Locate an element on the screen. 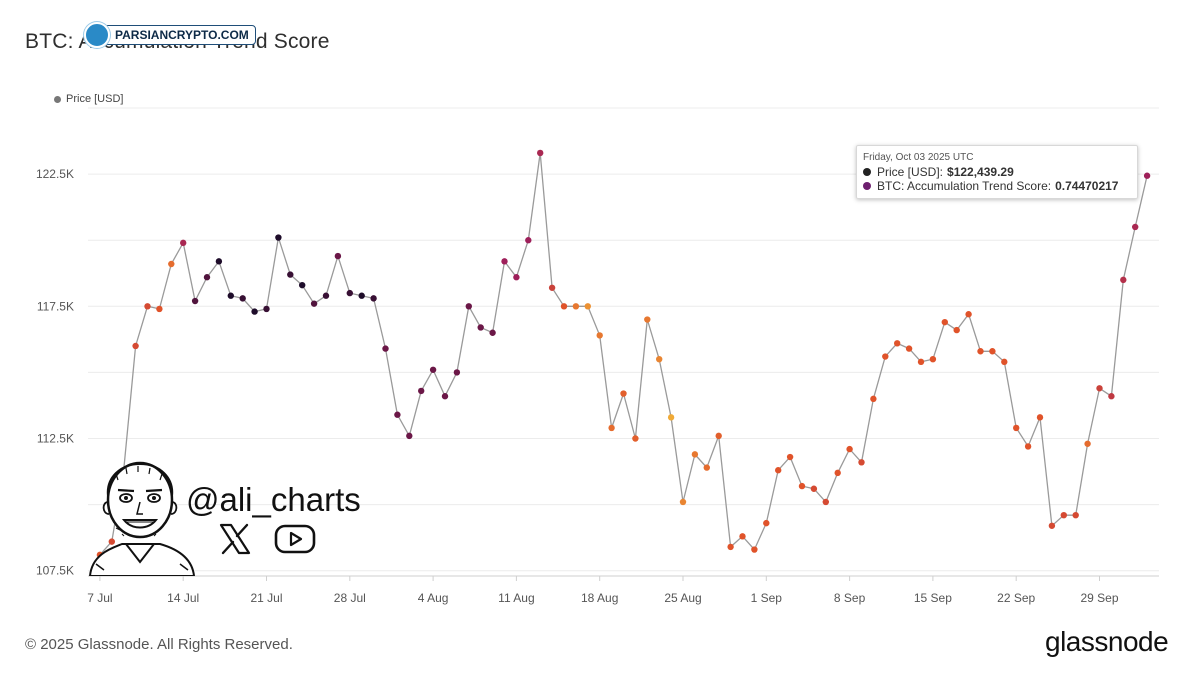 The height and width of the screenshot is (675, 1199). x-logo-icon is located at coordinates (235, 539).